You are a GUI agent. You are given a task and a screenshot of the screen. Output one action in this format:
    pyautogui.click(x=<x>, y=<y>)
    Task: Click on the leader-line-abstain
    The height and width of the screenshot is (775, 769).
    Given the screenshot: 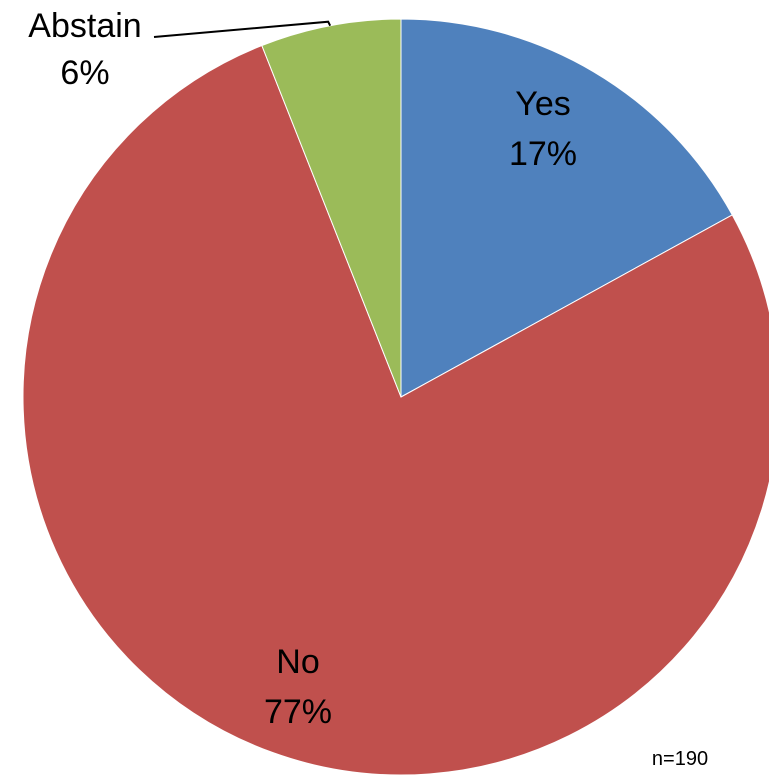 What is the action you would take?
    pyautogui.click(x=242, y=29)
    